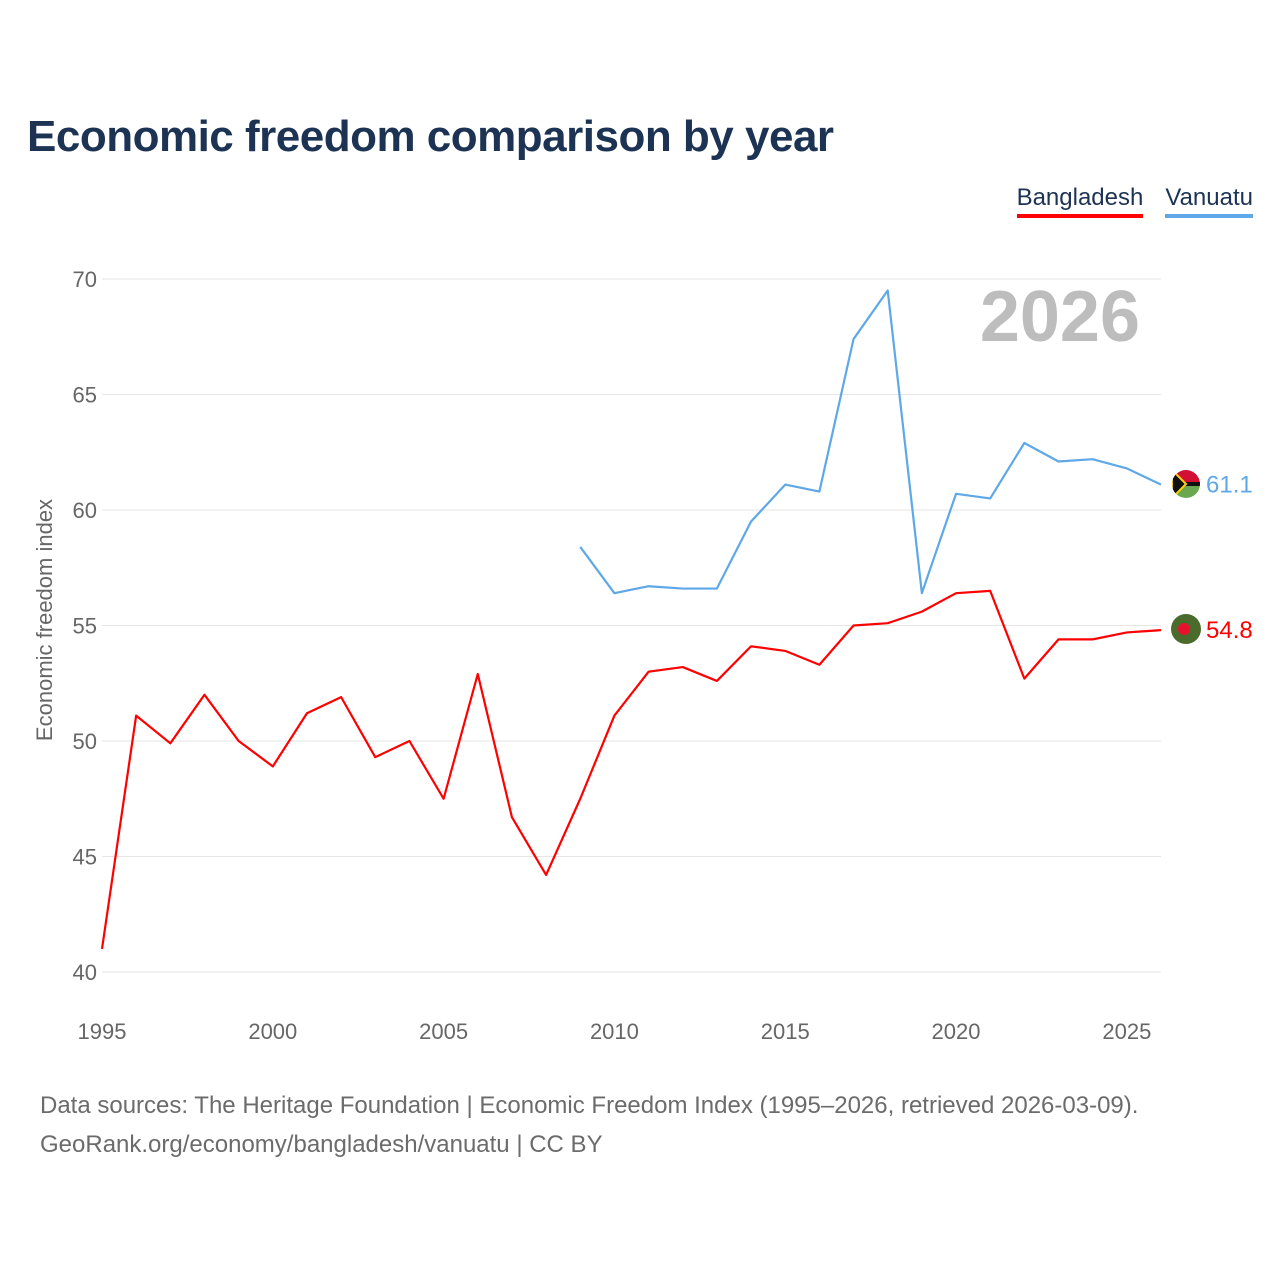 This screenshot has width=1280, height=1280. What do you see at coordinates (85, 279) in the screenshot?
I see `y-tick-label: 70` at bounding box center [85, 279].